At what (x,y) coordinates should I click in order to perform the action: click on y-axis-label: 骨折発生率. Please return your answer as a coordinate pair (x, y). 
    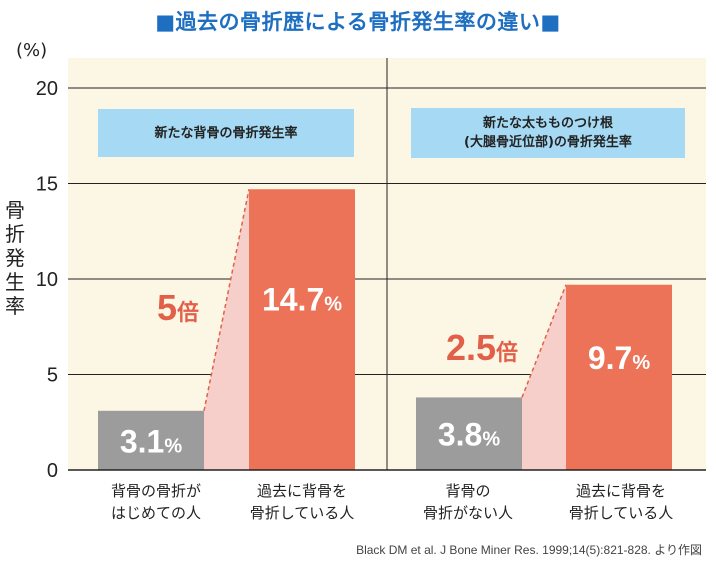
    Looking at the image, I should click on (15, 258).